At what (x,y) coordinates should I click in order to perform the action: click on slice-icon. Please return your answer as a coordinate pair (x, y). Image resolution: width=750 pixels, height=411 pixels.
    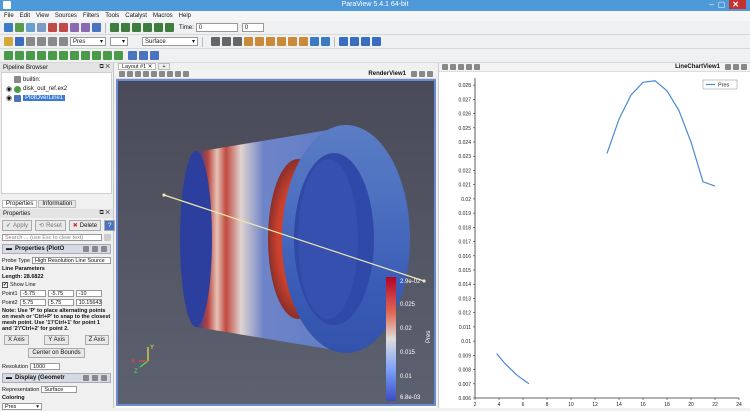
    Looking at the image, I should click on (41, 55).